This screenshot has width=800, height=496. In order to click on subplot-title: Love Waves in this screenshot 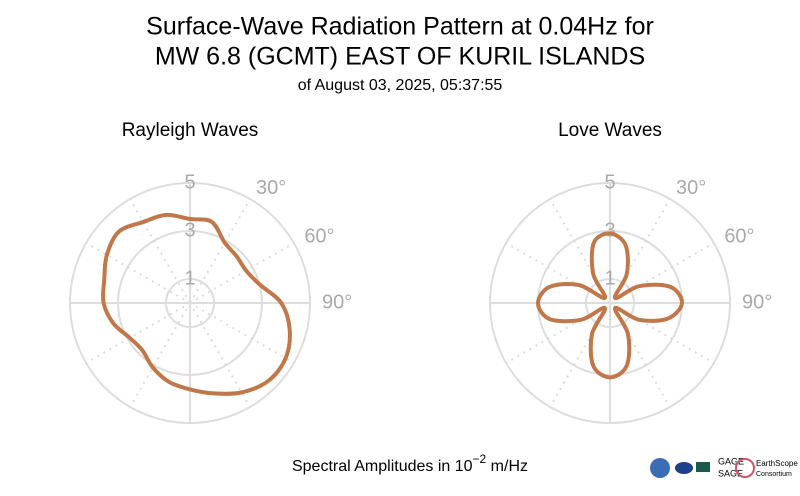, I will do `click(610, 130)`.